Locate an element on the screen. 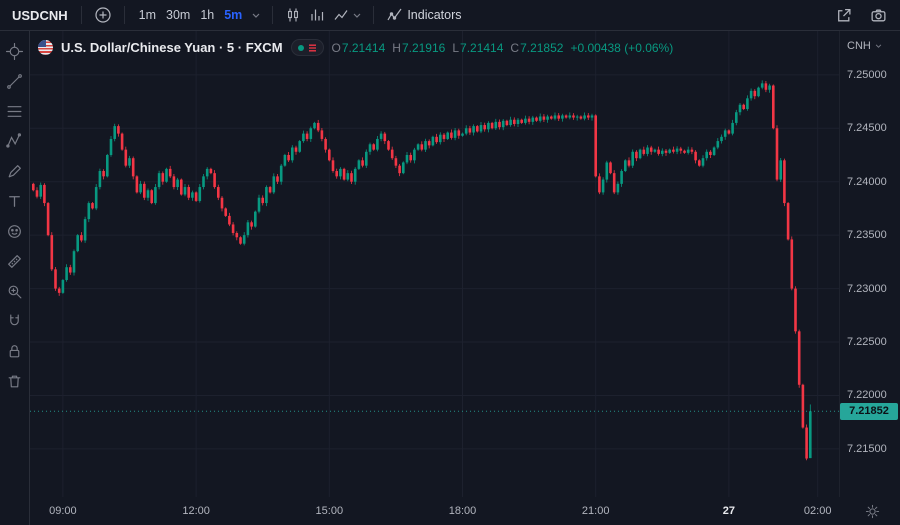 This screenshot has height=525, width=900. timeframe-1h: 1h is located at coordinates (207, 15).